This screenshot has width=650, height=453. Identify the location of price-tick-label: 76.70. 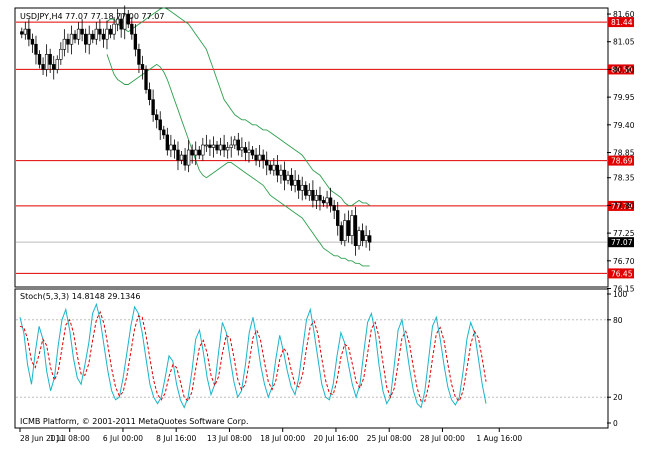
(624, 261).